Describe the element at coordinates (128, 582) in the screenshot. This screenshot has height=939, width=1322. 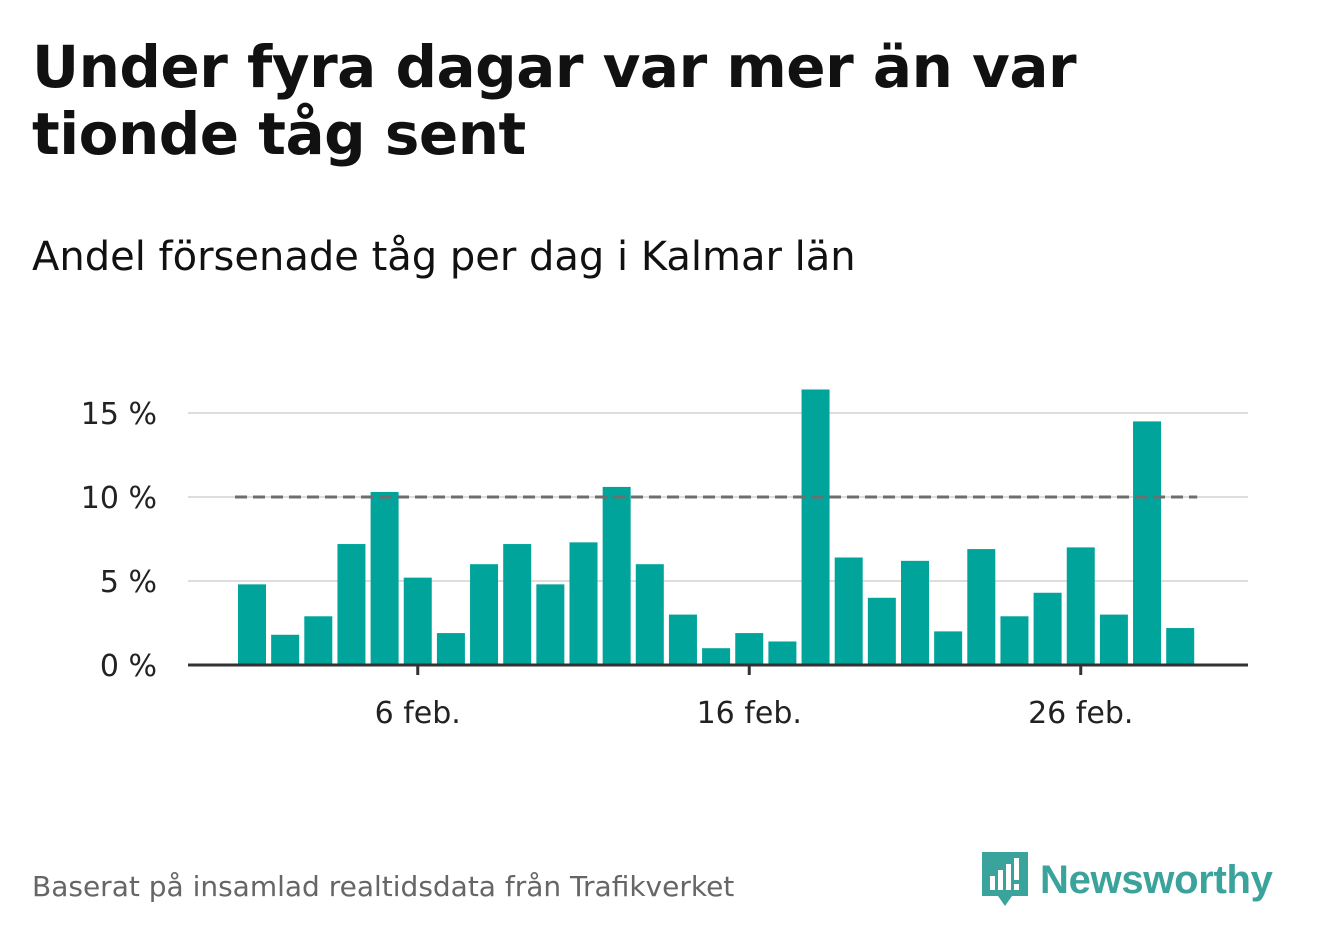
I see `y-tick-label: 5 %` at that location.